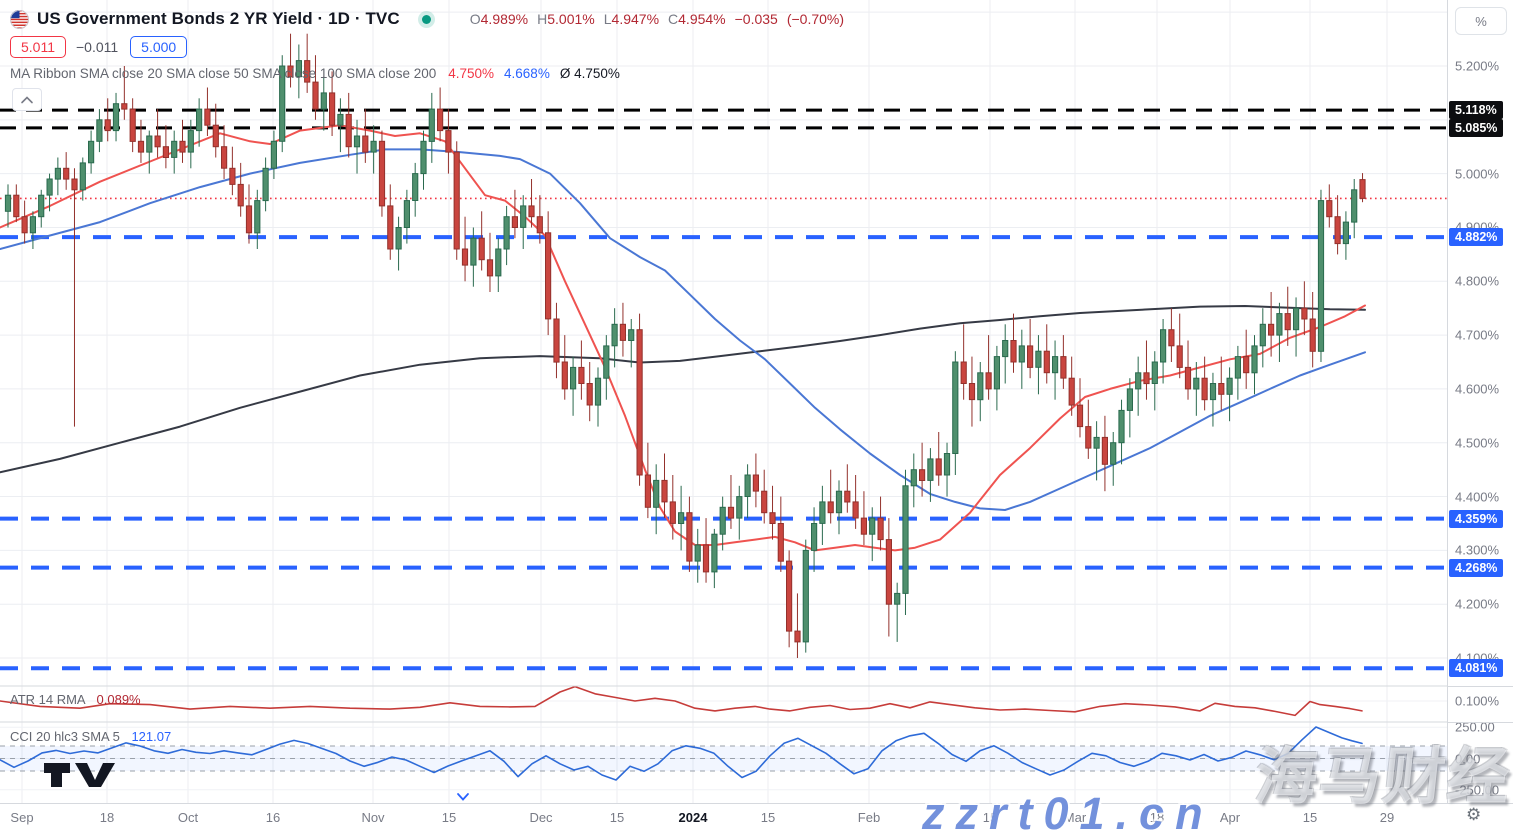  Describe the element at coordinates (1477, 443) in the screenshot. I see `price-axis-label: 4.500%` at that location.